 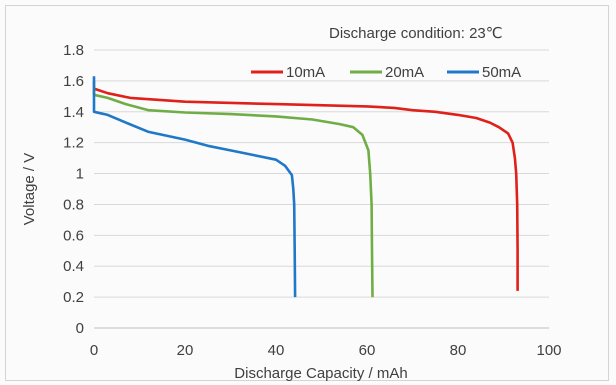 What do you see at coordinates (73, 112) in the screenshot?
I see `y-tick-label: 1.4` at bounding box center [73, 112].